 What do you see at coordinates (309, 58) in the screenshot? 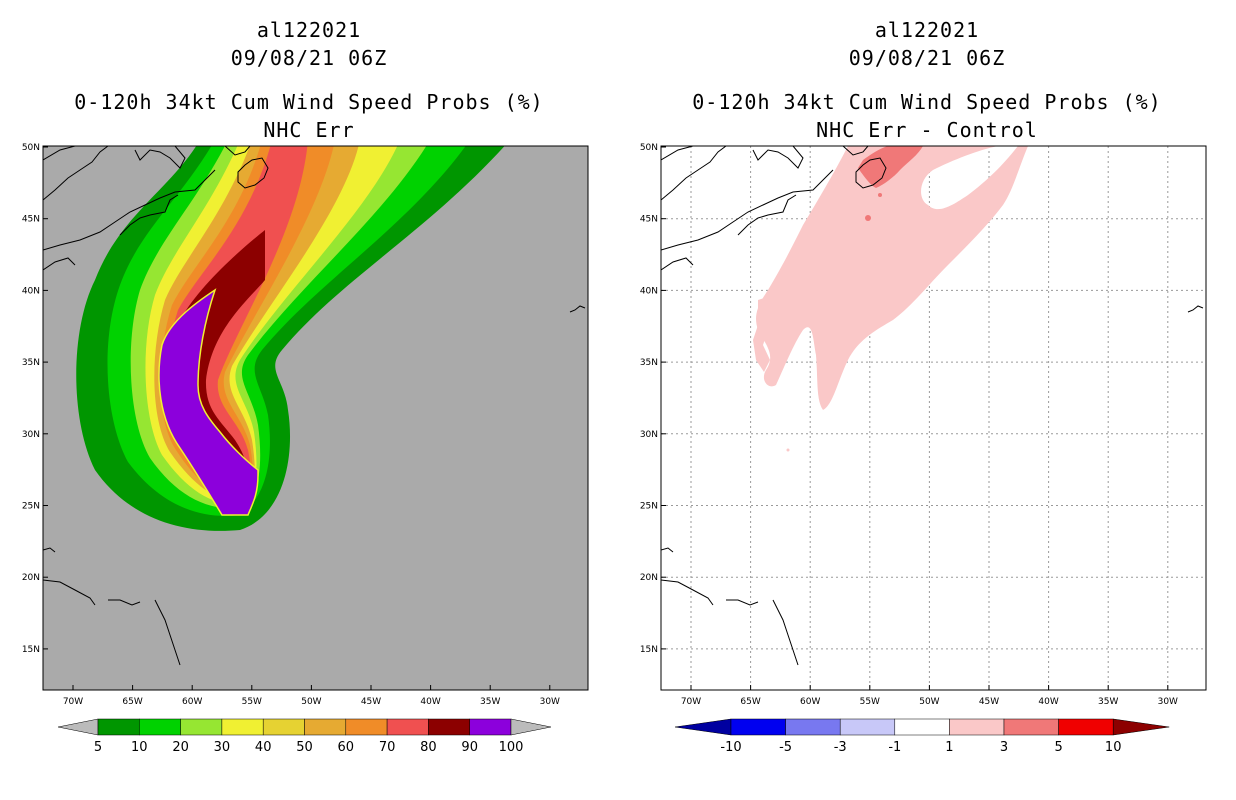
I see `left-datetime: 09/08/21 06Z` at bounding box center [309, 58].